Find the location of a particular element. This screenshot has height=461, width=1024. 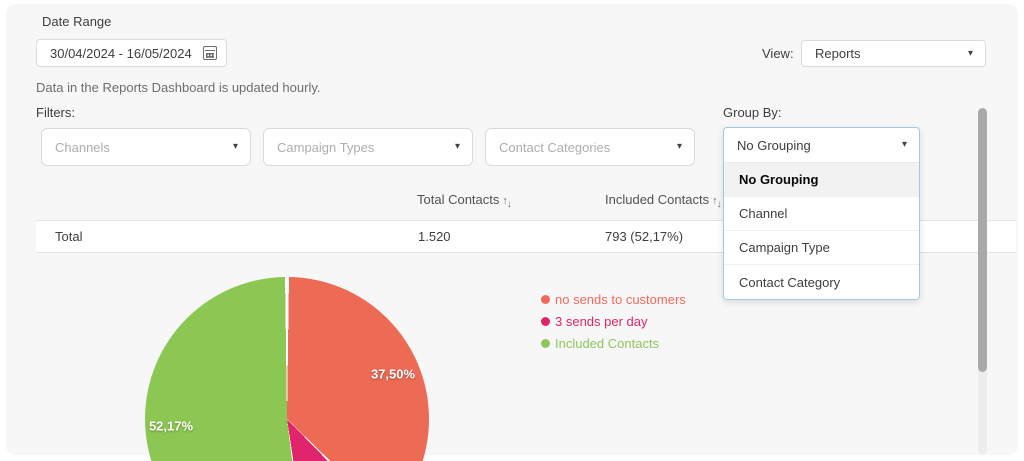

calendar-icon is located at coordinates (210, 53).